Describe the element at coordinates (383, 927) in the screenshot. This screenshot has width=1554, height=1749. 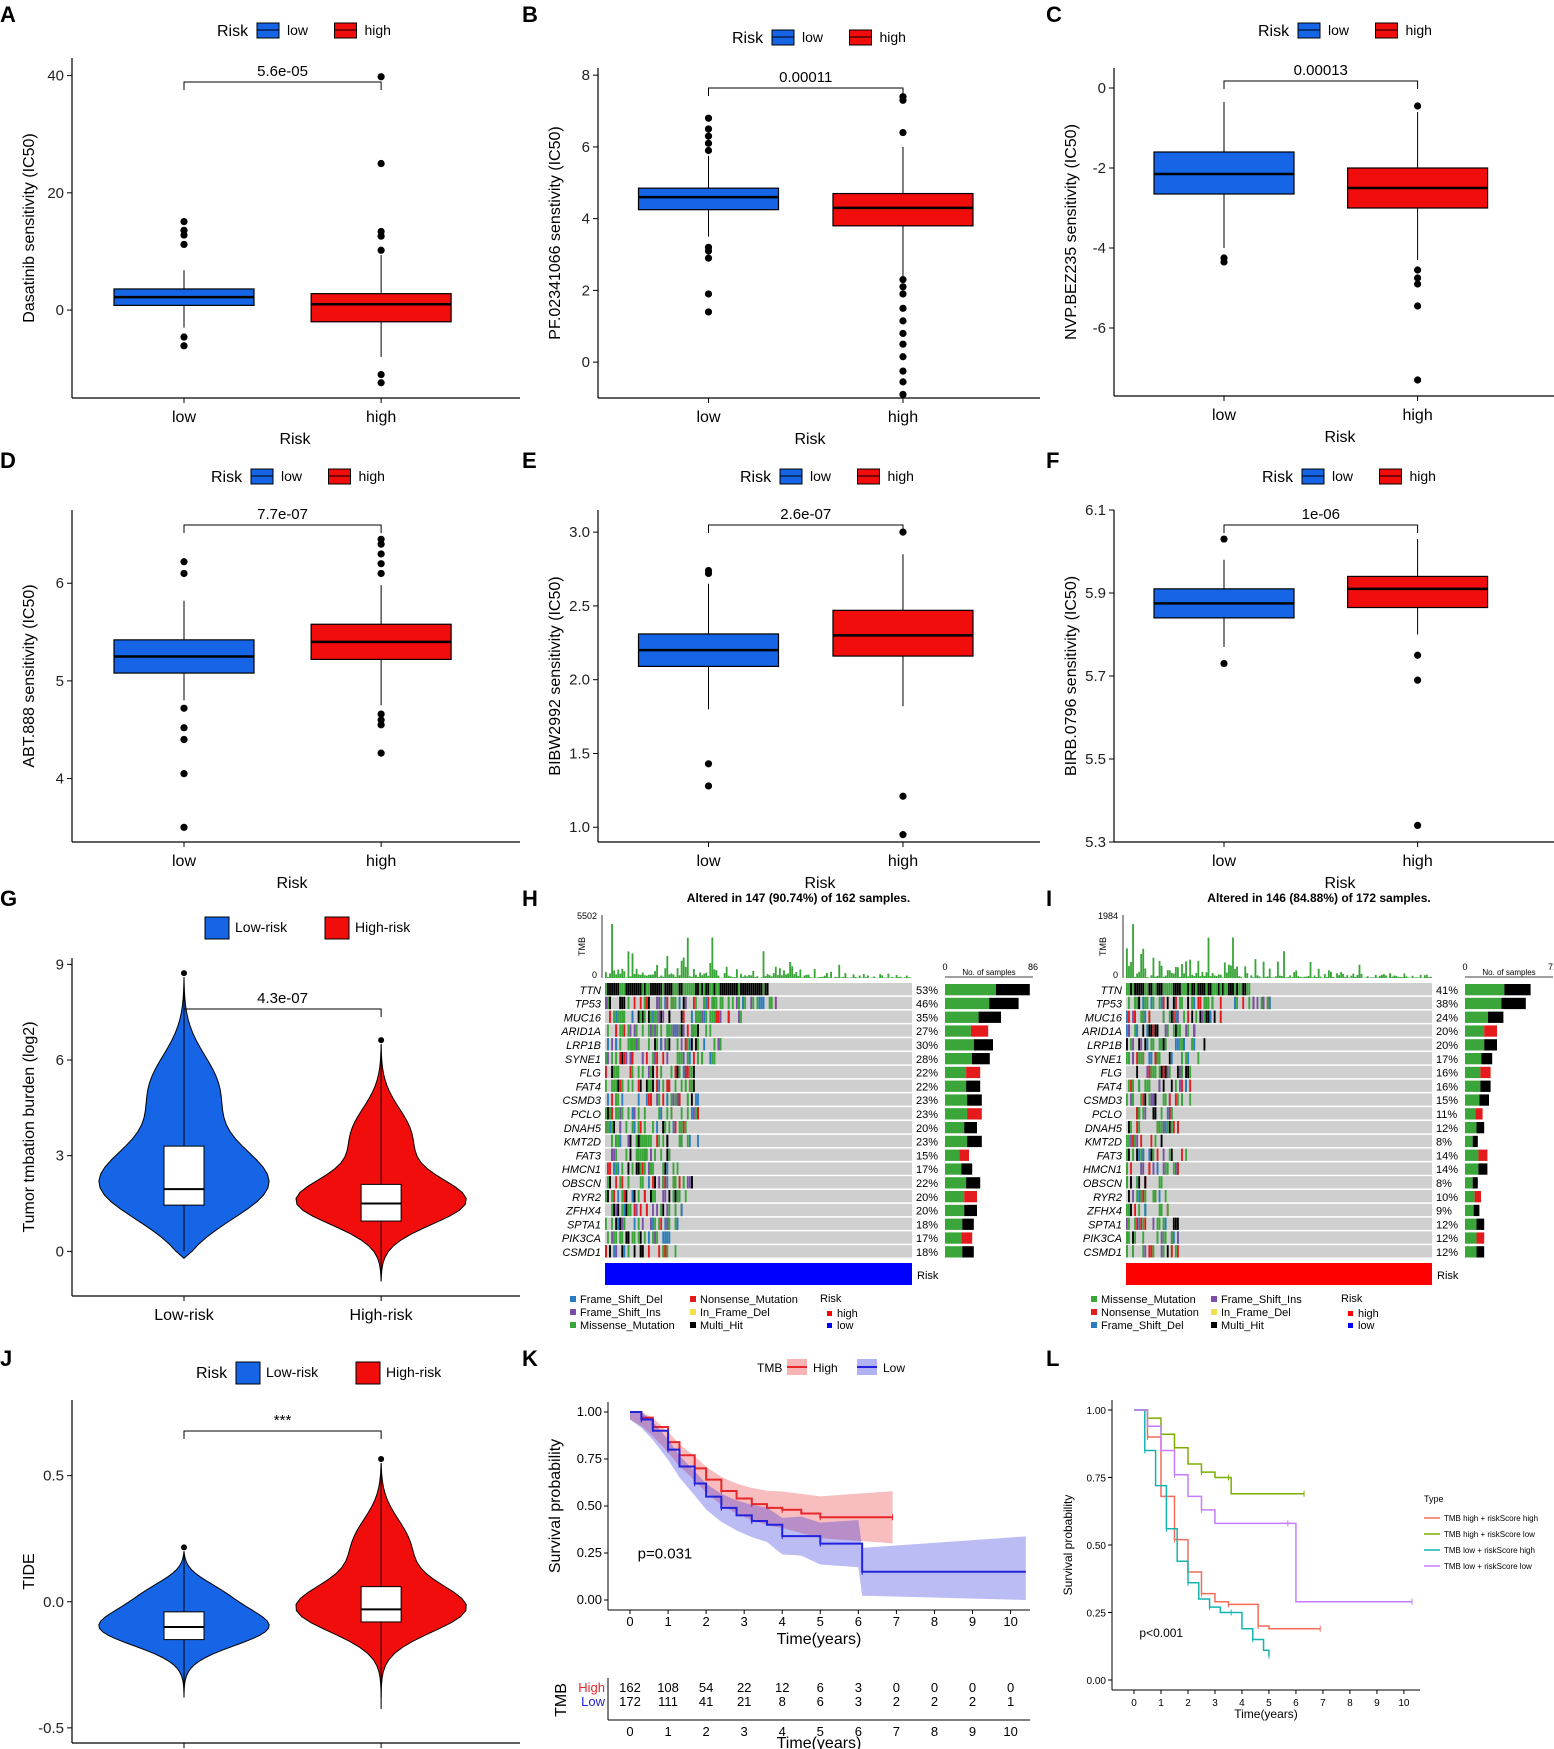
I see `legend-label-High-risk: High-risk` at that location.